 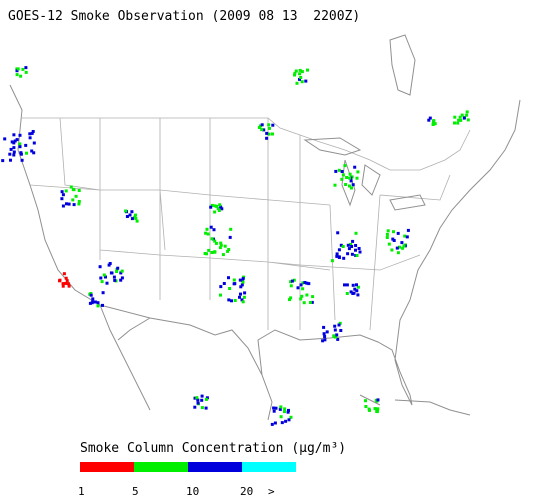 What do you see at coordinates (246, 144) in the screenshot?
I see `canada-border` at bounding box center [246, 144].